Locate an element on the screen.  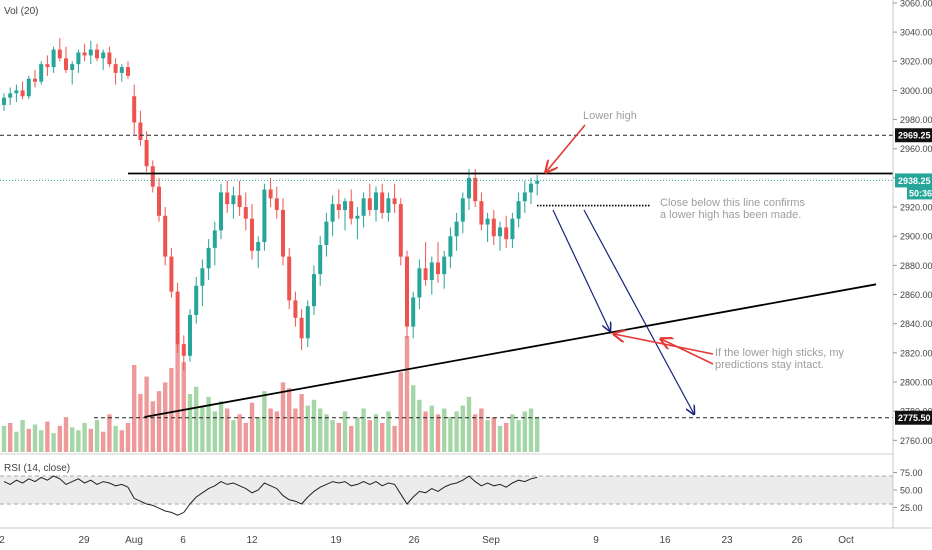
price-tick-label: 2900.00 is located at coordinates (916, 237).